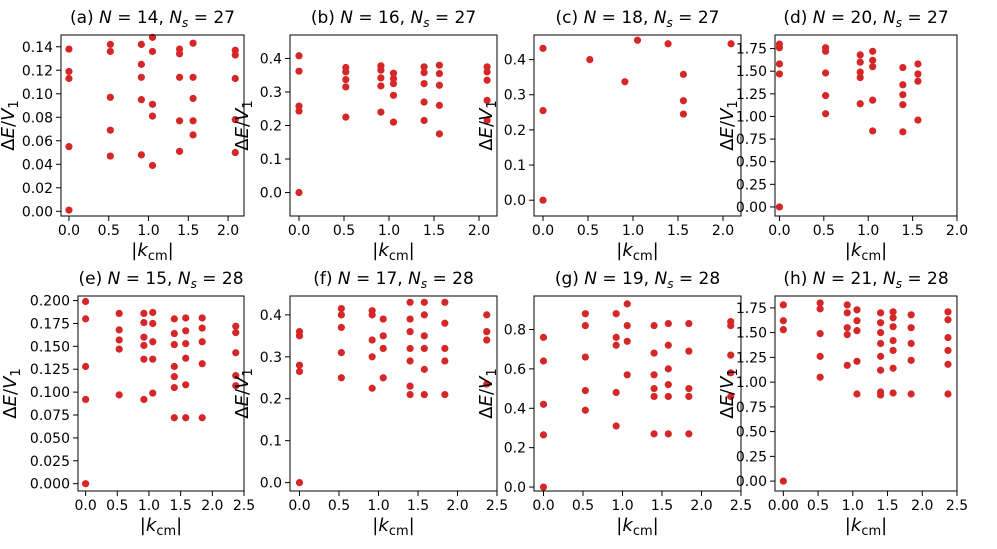  I want to click on y-tick-label: 0.10, so click(37, 95).